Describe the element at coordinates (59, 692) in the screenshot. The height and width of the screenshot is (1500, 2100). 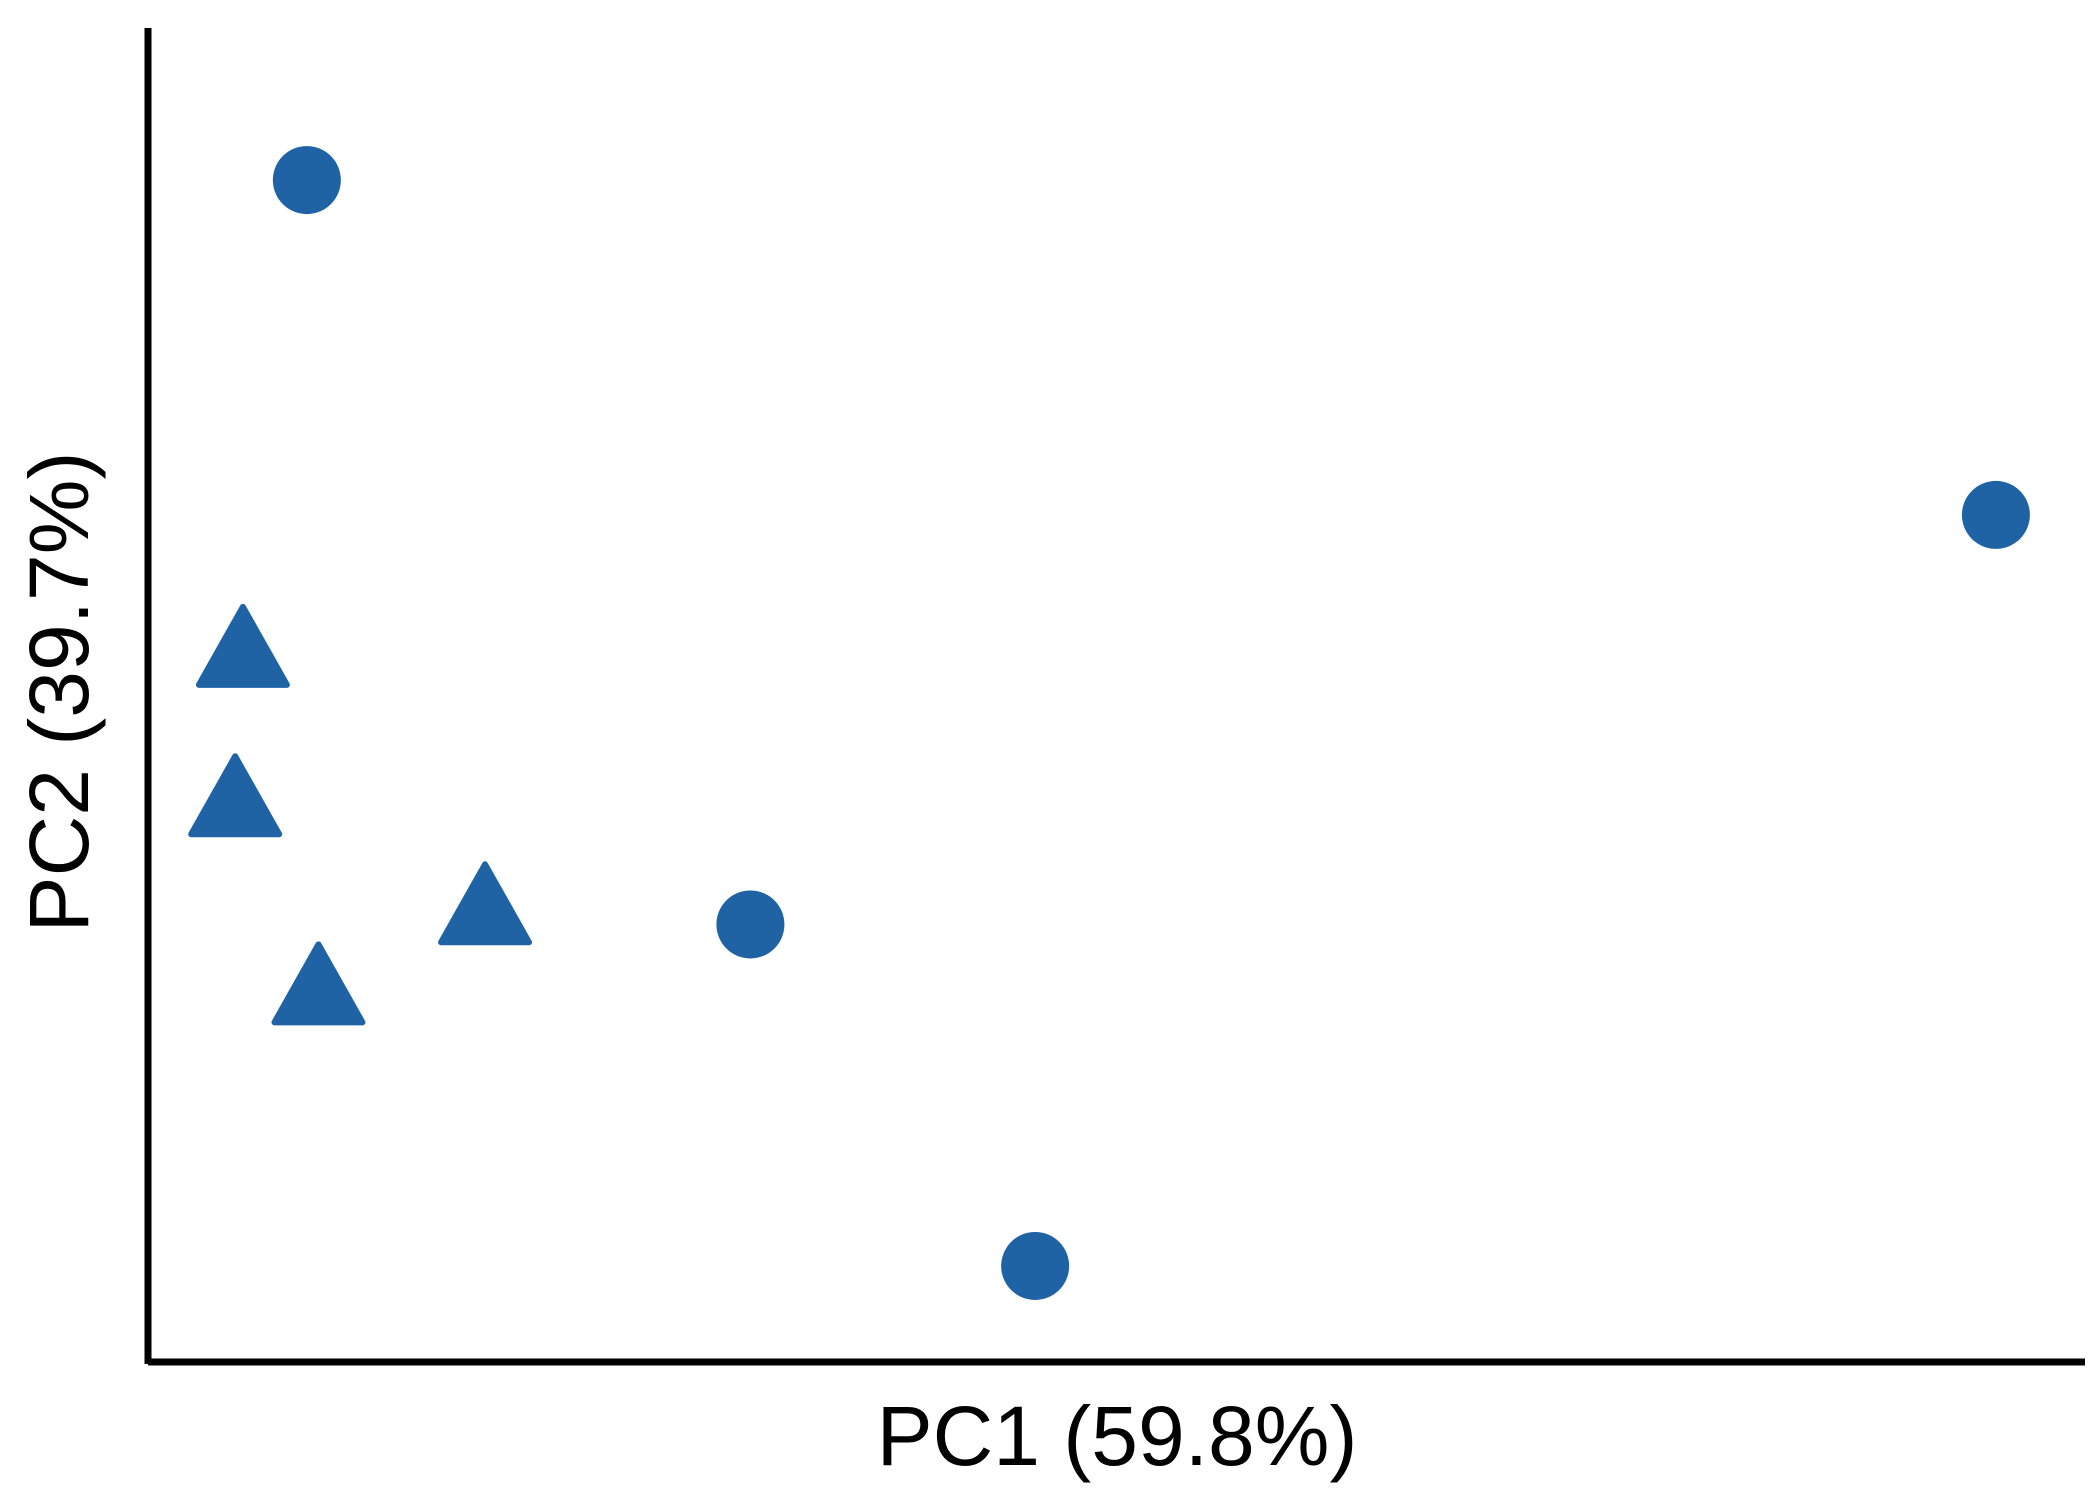
I see `y-axis-title: PC2 (39.7%)` at that location.